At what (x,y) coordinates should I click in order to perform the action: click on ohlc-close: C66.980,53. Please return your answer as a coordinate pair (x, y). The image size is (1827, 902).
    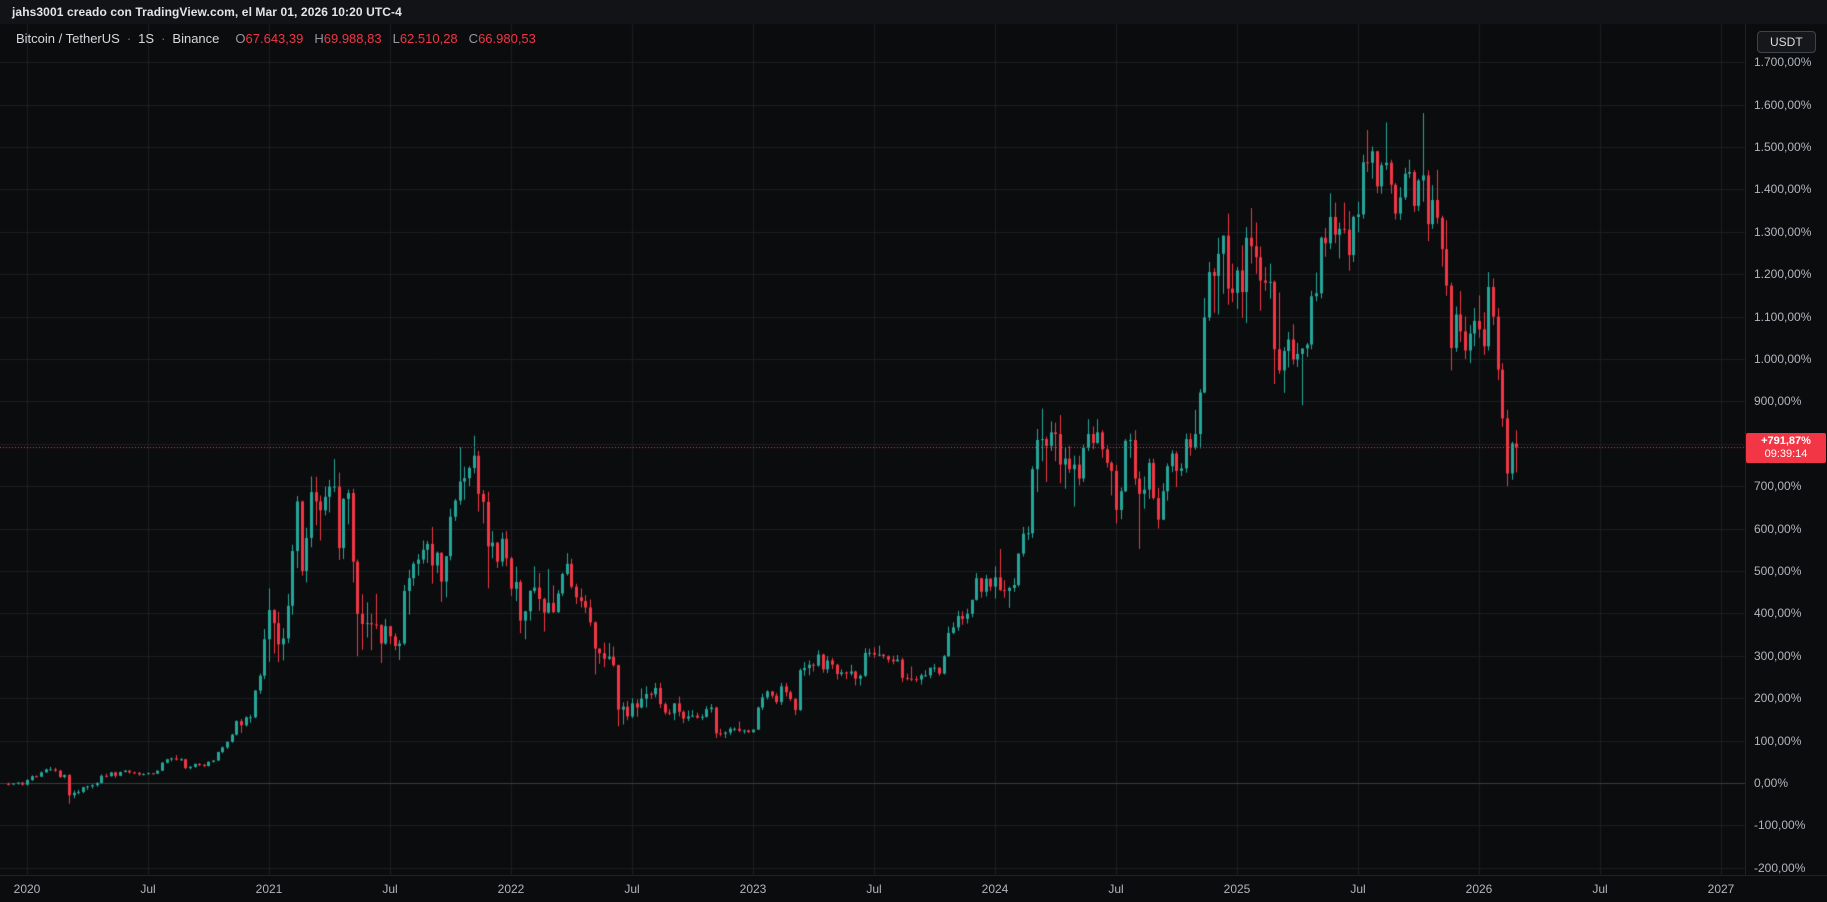
    Looking at the image, I should click on (502, 38).